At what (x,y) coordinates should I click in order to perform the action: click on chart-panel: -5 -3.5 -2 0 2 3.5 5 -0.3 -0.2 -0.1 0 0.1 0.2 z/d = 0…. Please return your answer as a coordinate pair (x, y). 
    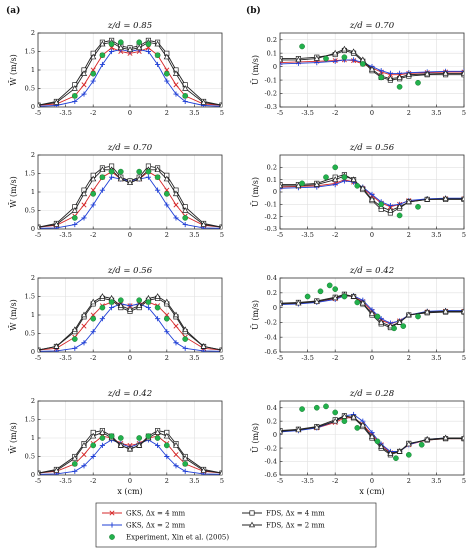
    Looking at the image, I should click on (358, 69).